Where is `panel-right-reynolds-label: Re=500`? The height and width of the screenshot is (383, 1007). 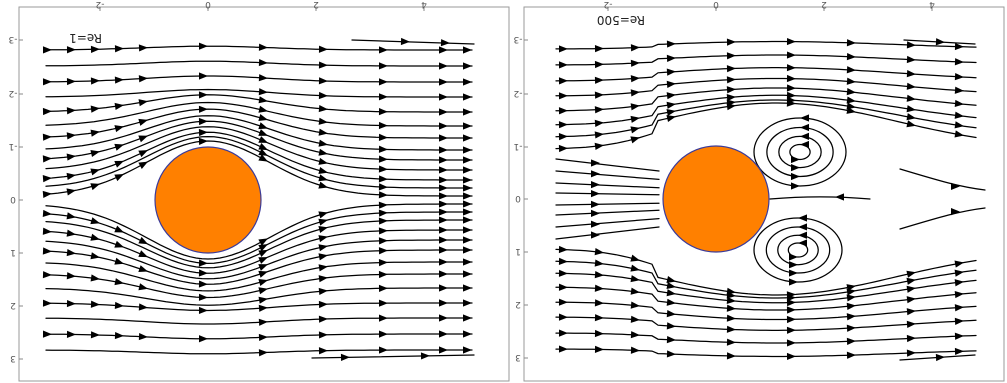 panel-right-reynolds-label: Re=500 is located at coordinates (621, 20).